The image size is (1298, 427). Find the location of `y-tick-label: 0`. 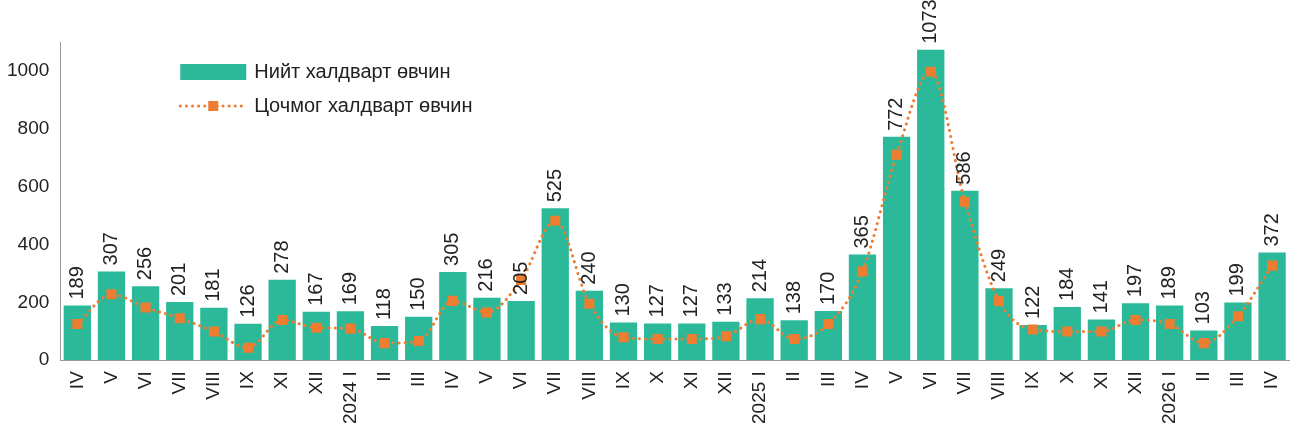

y-tick-label: 0 is located at coordinates (44, 359).